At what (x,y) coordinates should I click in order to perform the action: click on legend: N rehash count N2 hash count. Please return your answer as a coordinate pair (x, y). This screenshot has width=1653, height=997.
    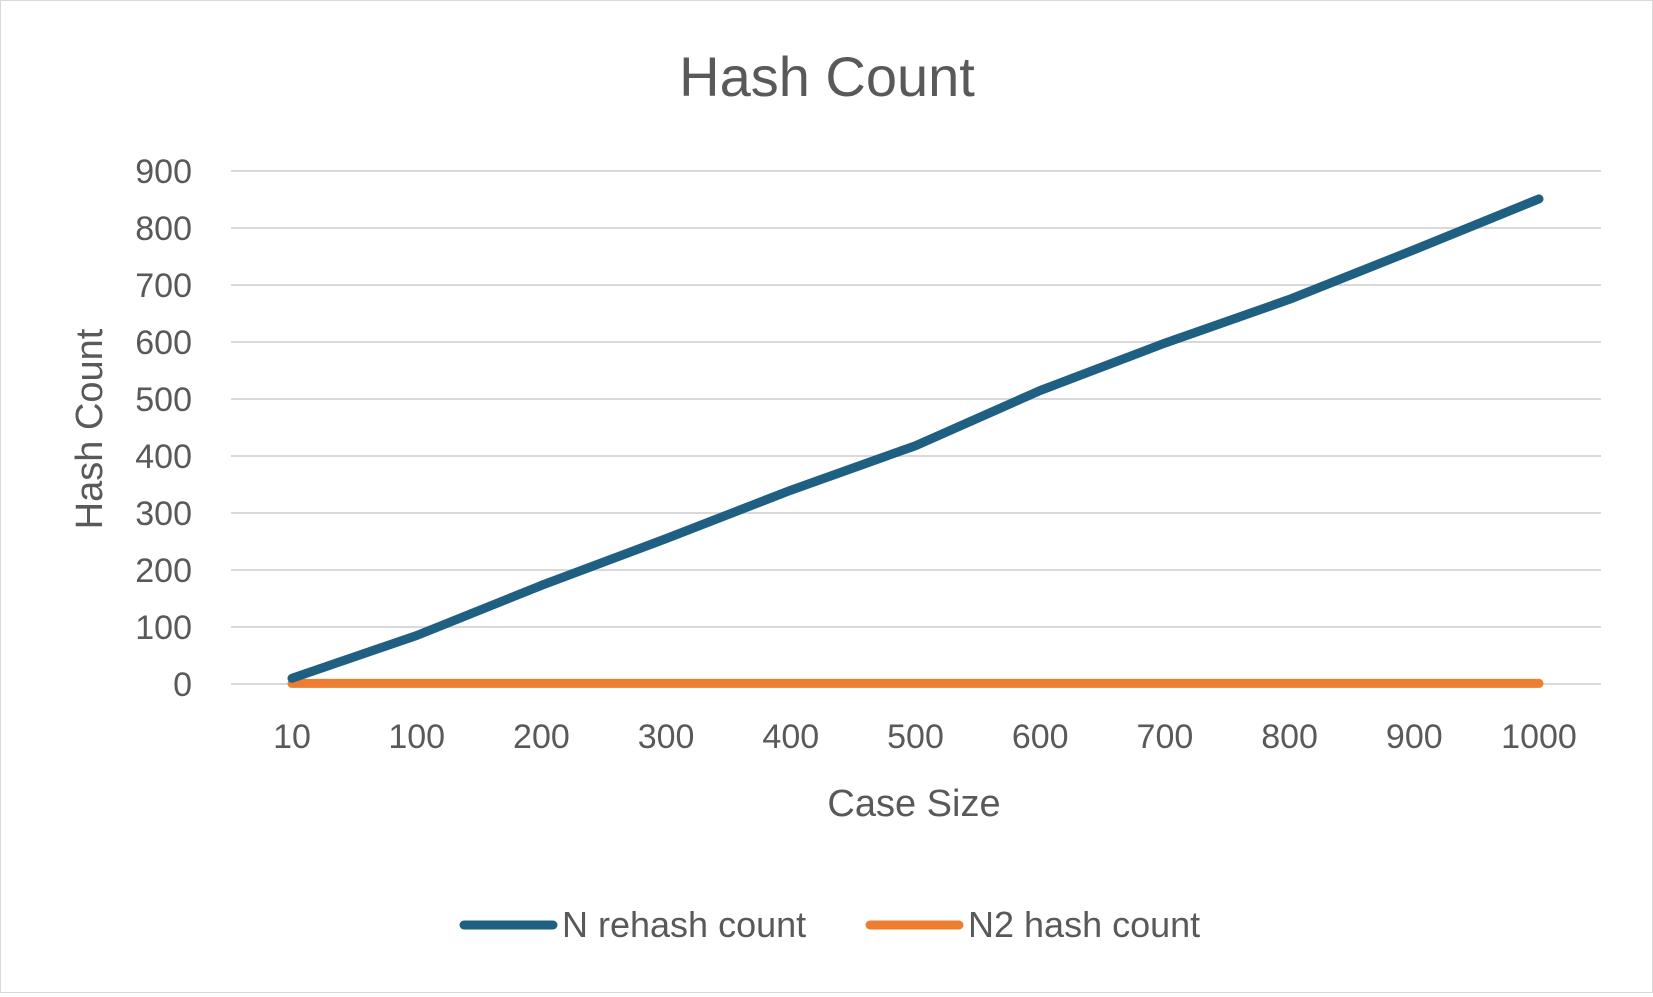
    Looking at the image, I should click on (829, 924).